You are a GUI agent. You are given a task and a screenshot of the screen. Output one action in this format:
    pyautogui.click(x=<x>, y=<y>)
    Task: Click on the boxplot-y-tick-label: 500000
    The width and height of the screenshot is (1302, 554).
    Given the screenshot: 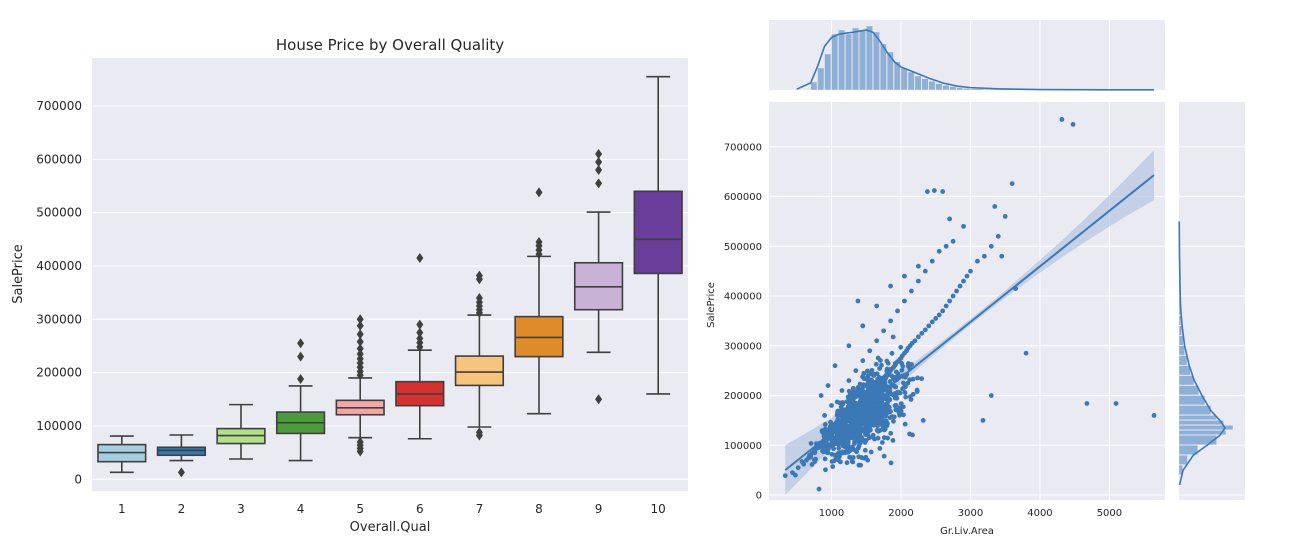 What is the action you would take?
    pyautogui.click(x=59, y=213)
    